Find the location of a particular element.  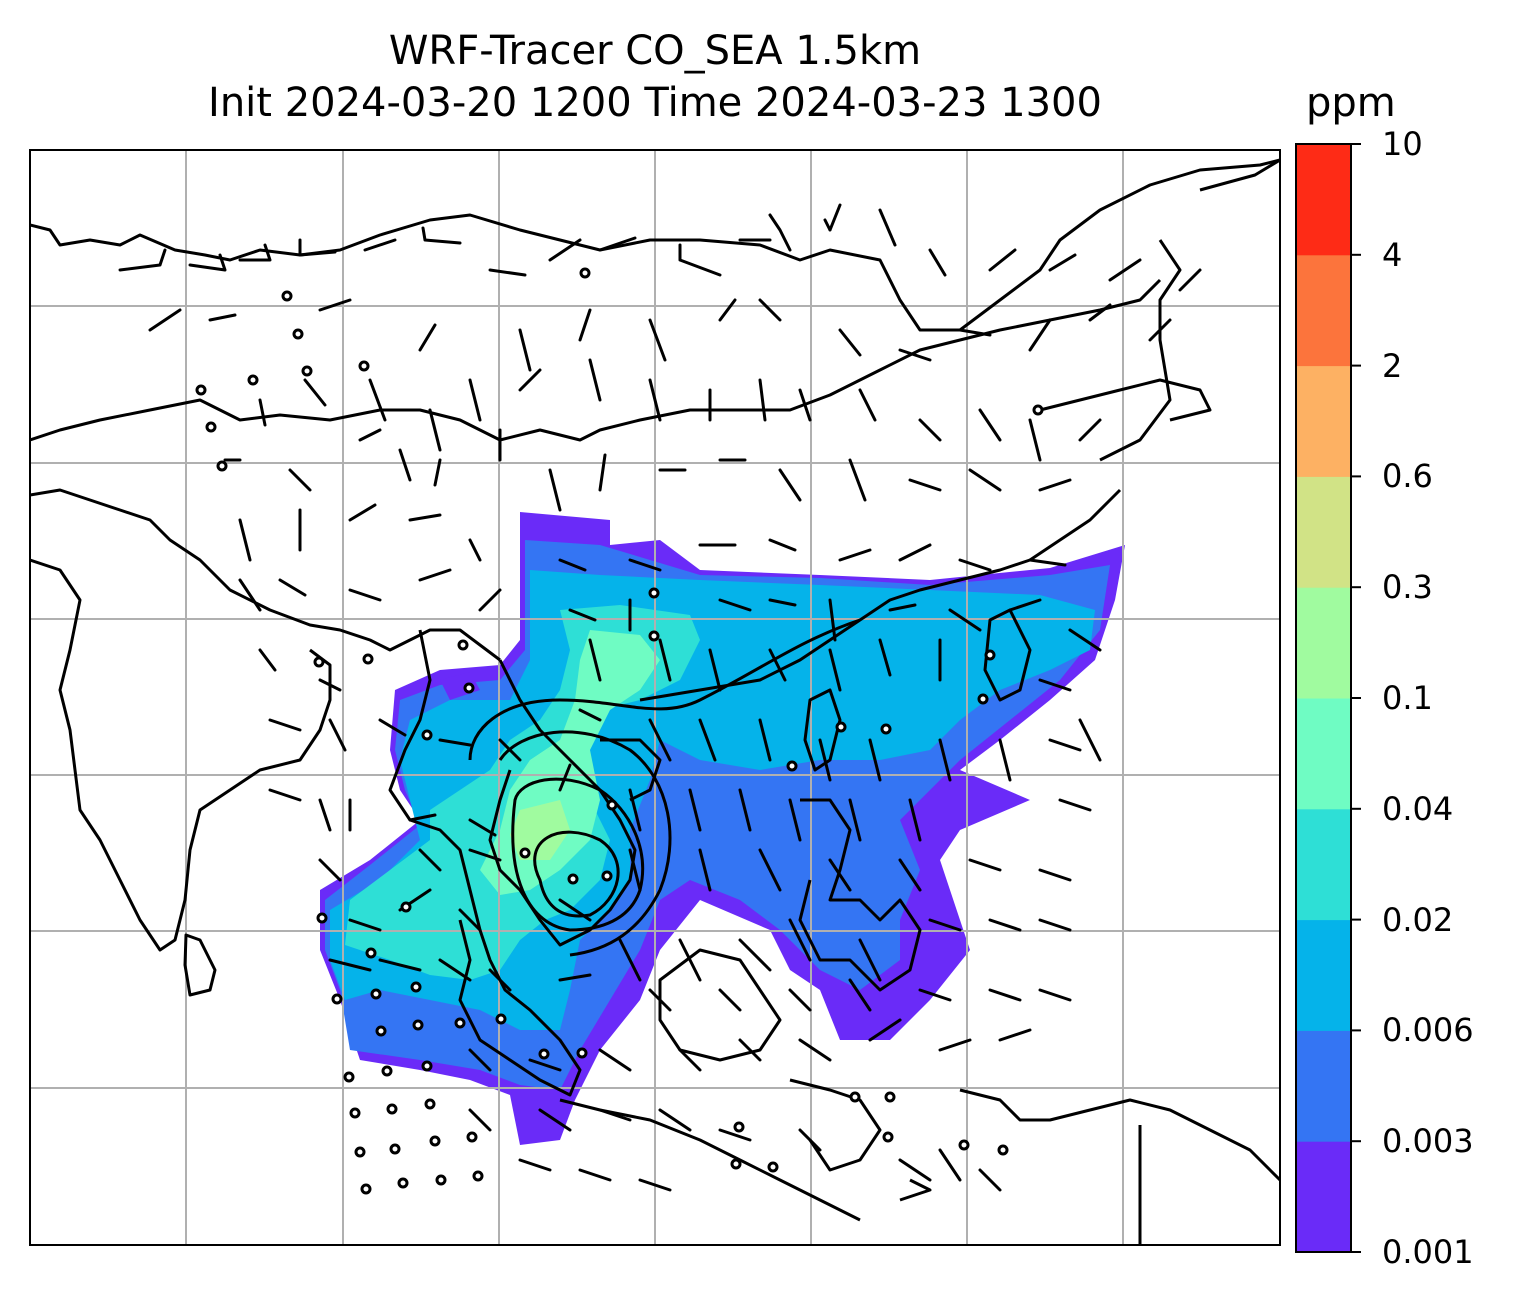

colorbar-tick-label: 0.04 is located at coordinates (1418, 808).